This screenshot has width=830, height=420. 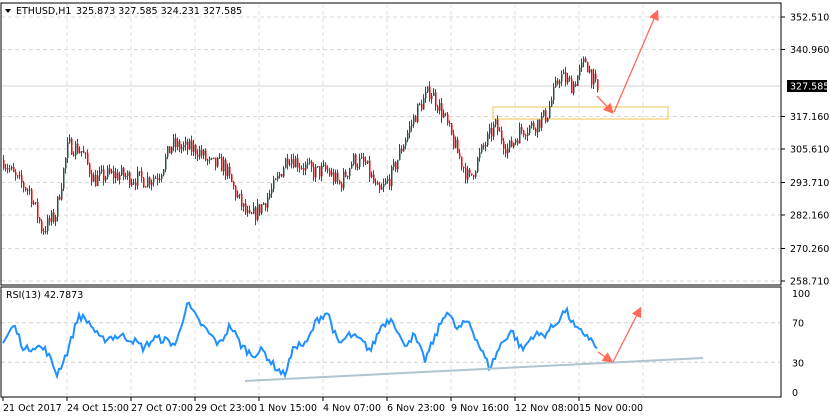 What do you see at coordinates (32, 408) in the screenshot?
I see `time-tick-label: 21 Oct 2017` at bounding box center [32, 408].